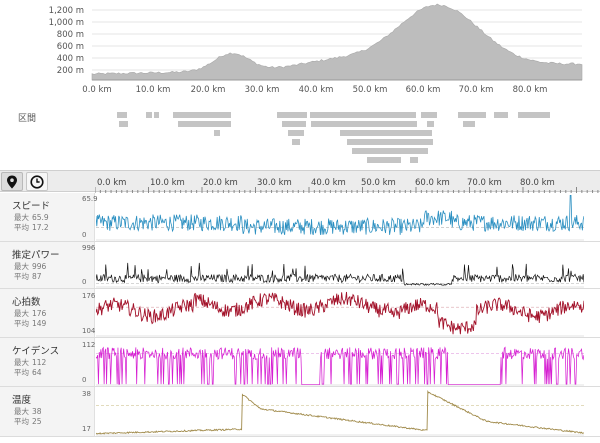  What do you see at coordinates (537, 183) in the screenshot?
I see `distance-x-tick: 80.0 km` at bounding box center [537, 183].